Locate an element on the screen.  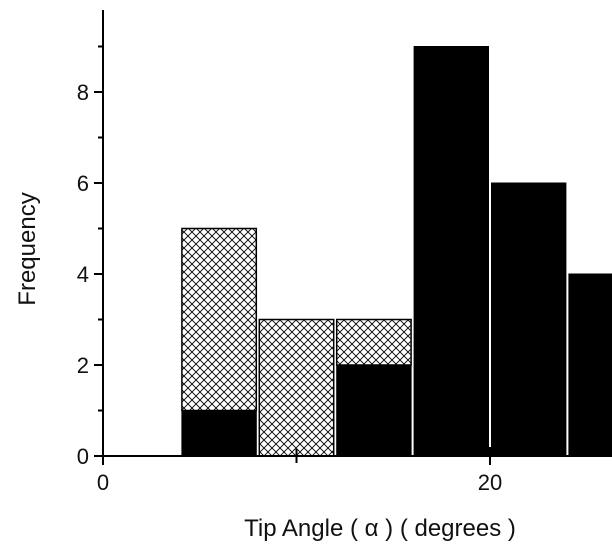
y-tick-label-6: 6 is located at coordinates (83, 183).